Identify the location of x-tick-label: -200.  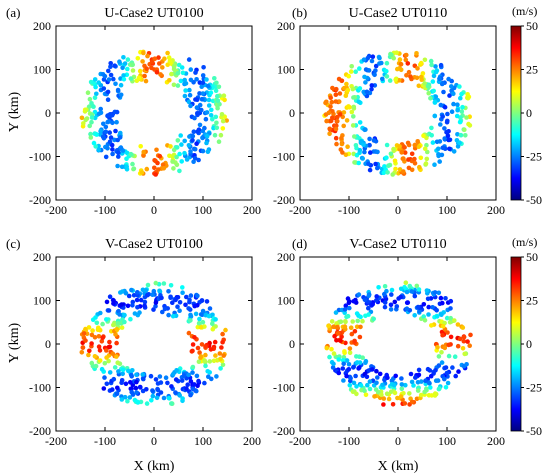
(300, 441).